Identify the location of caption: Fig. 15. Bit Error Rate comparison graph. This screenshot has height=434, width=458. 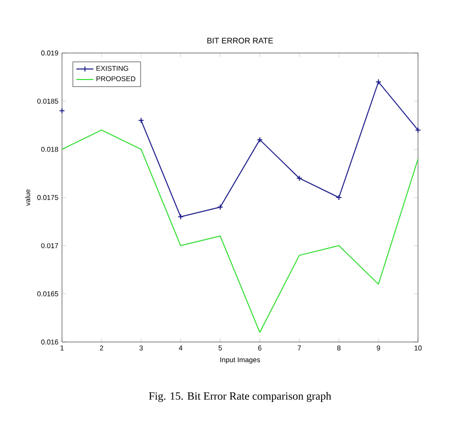
(240, 397).